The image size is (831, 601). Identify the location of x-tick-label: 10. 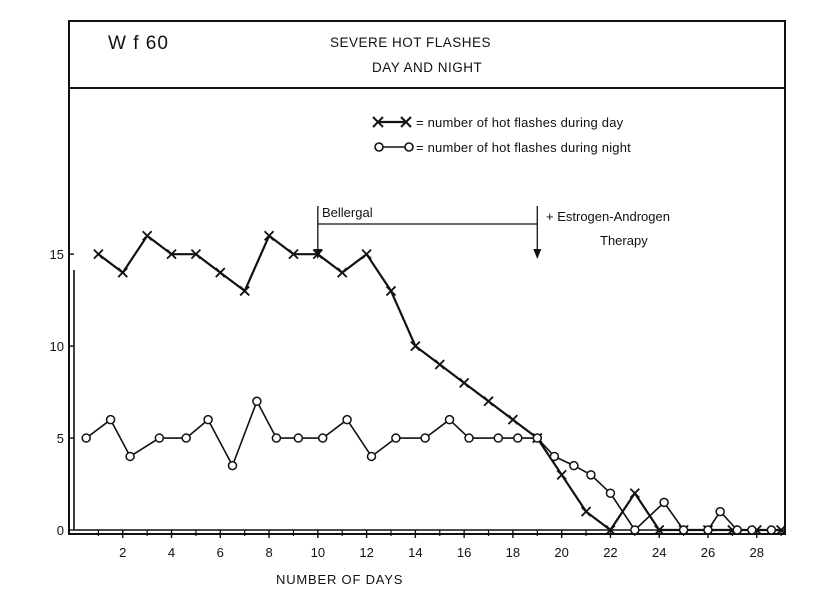
(318, 552).